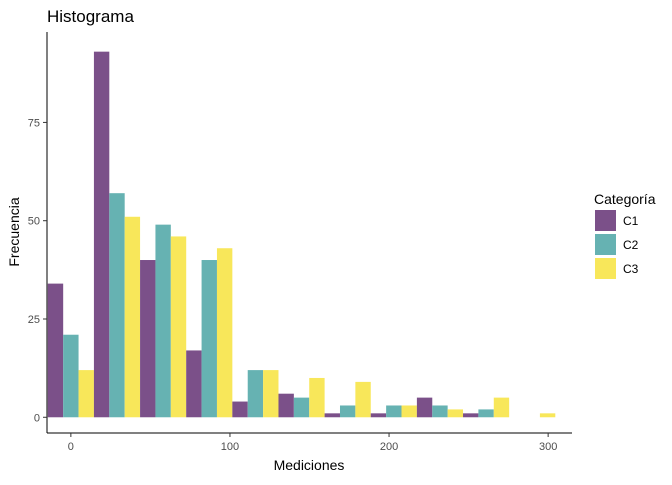 The image size is (672, 485). I want to click on x-tick-label: 200, so click(389, 447).